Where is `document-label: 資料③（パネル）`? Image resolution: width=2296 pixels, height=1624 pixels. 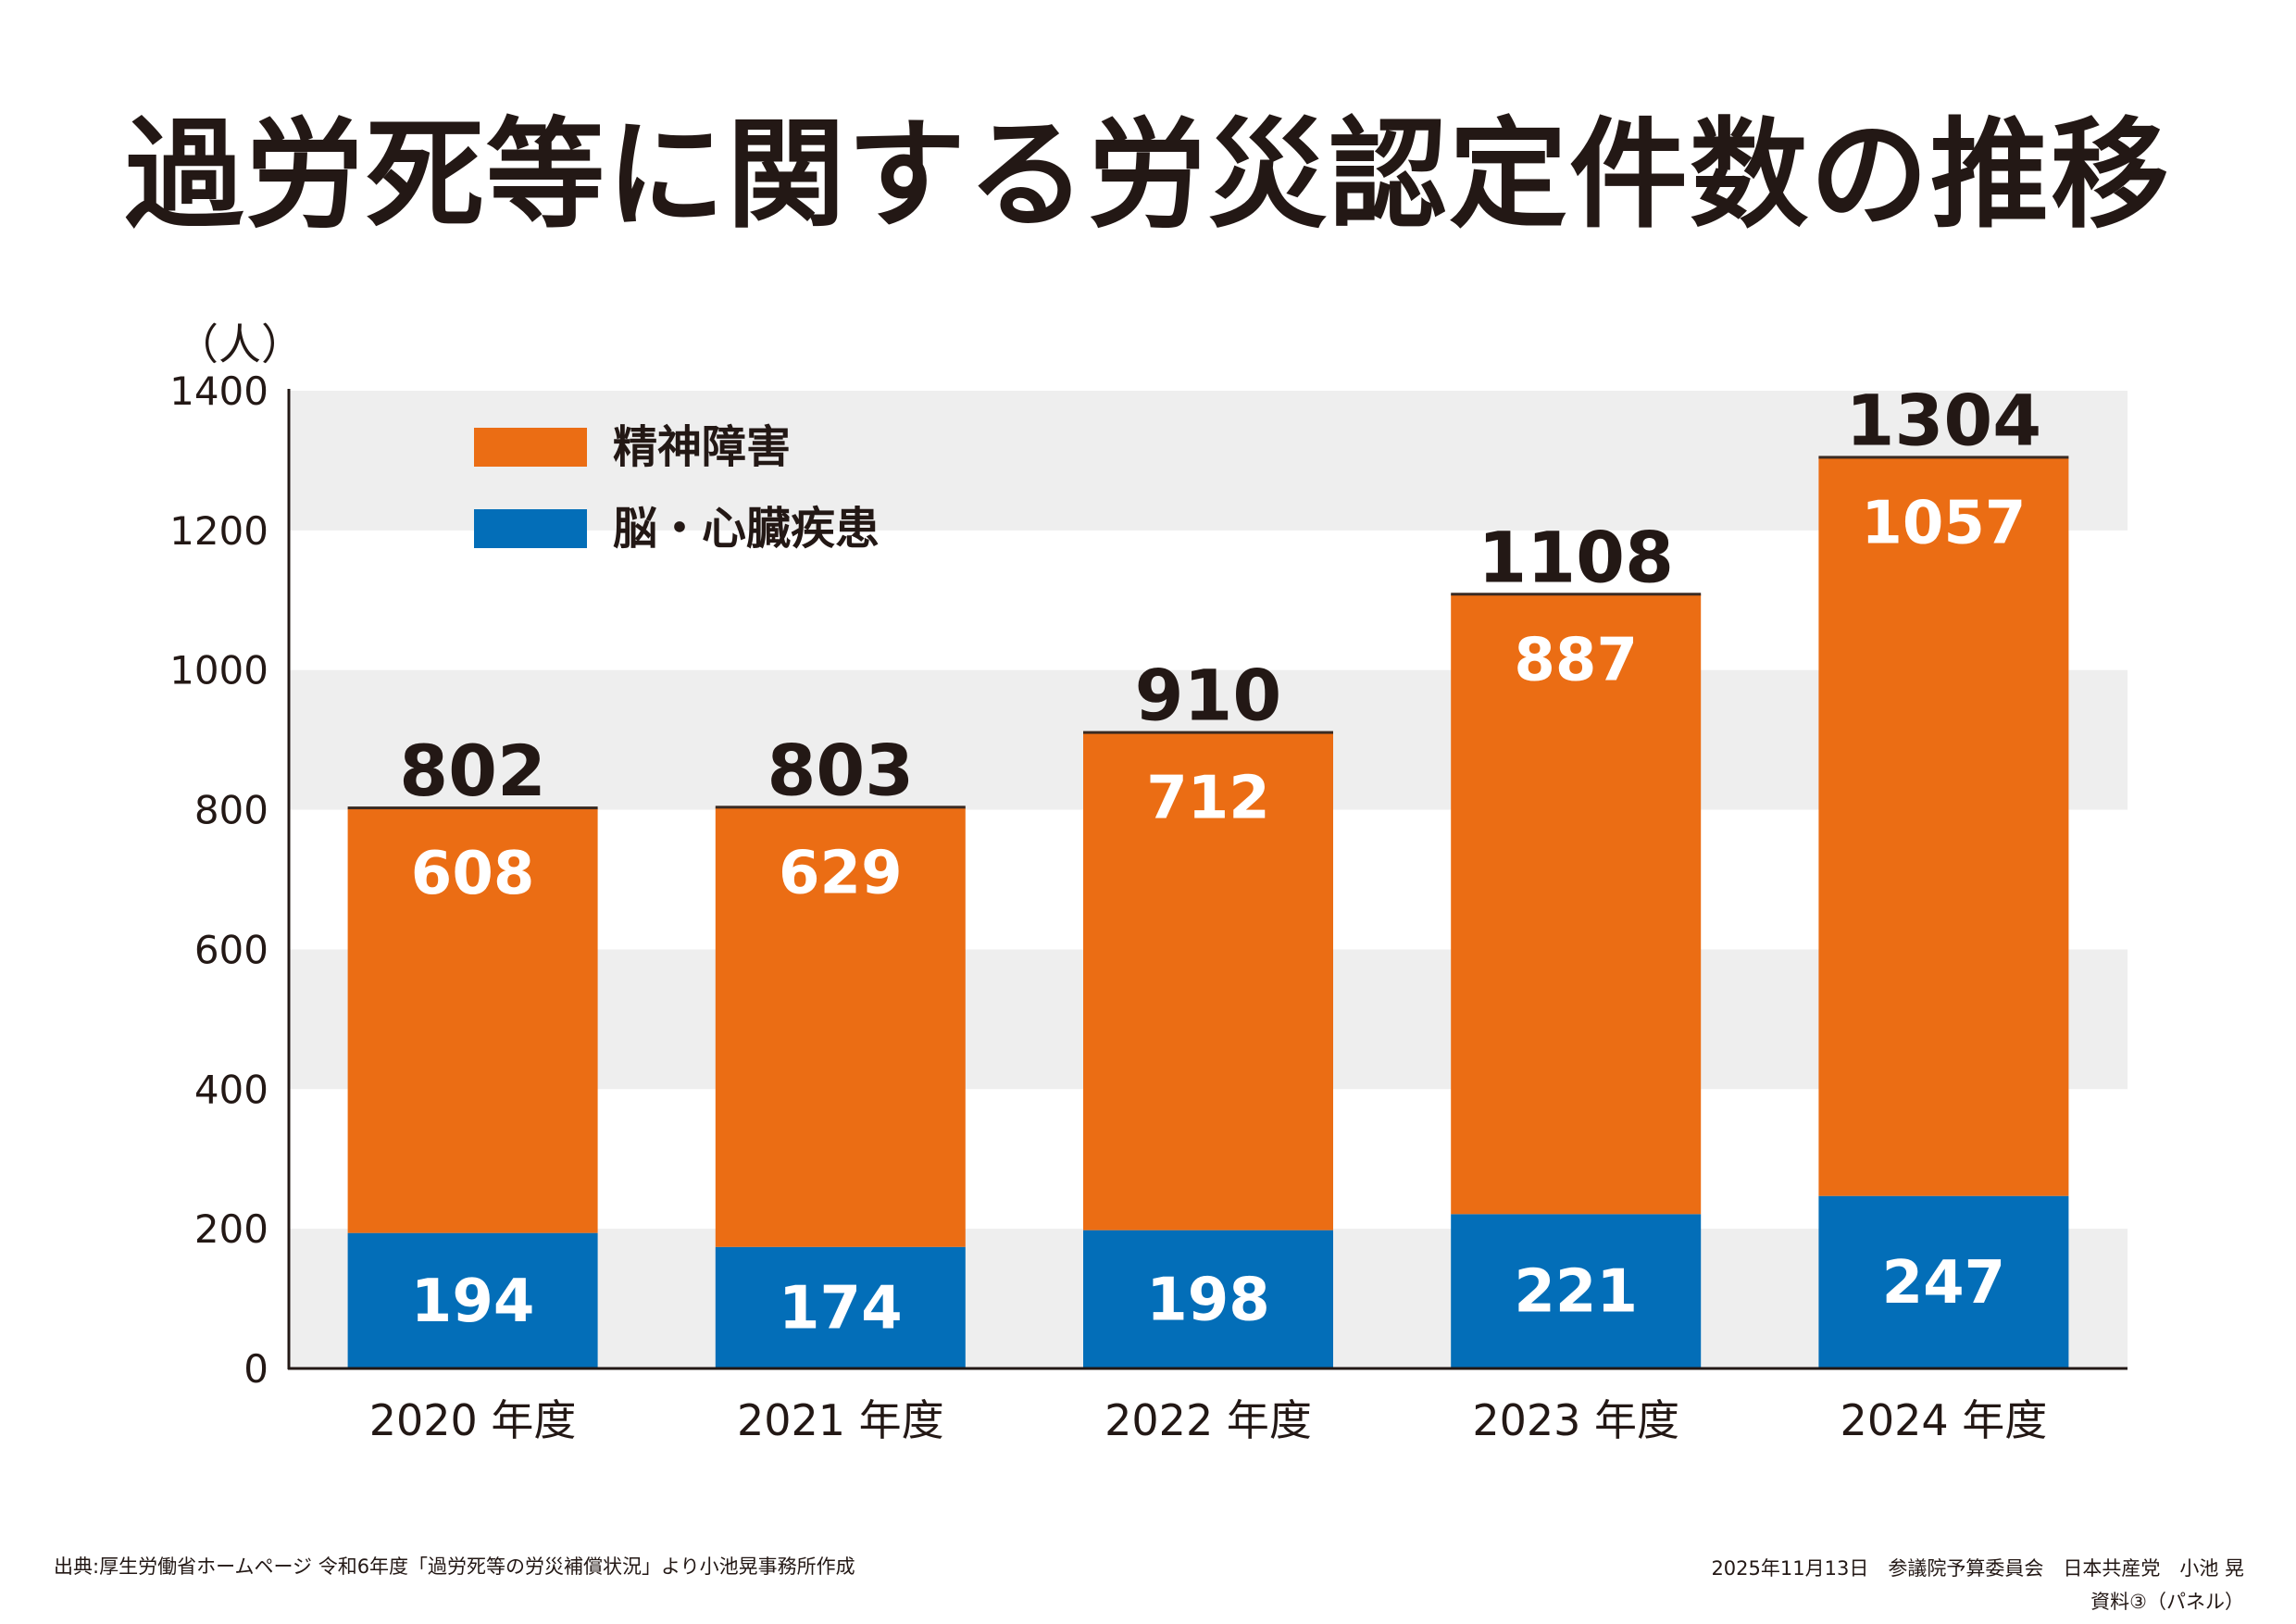
document-label: 資料③（パネル） is located at coordinates (2167, 1602).